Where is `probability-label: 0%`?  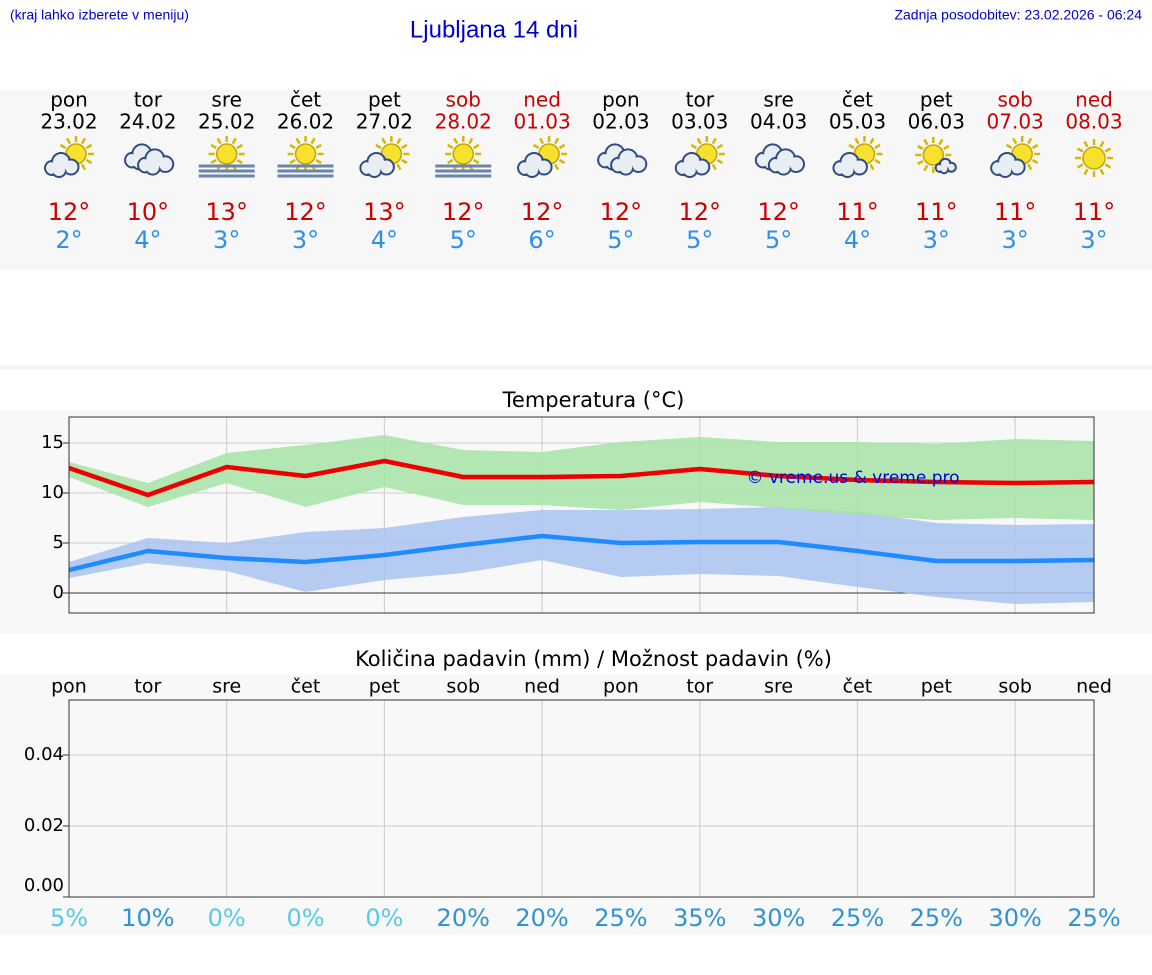
probability-label: 0% is located at coordinates (384, 918).